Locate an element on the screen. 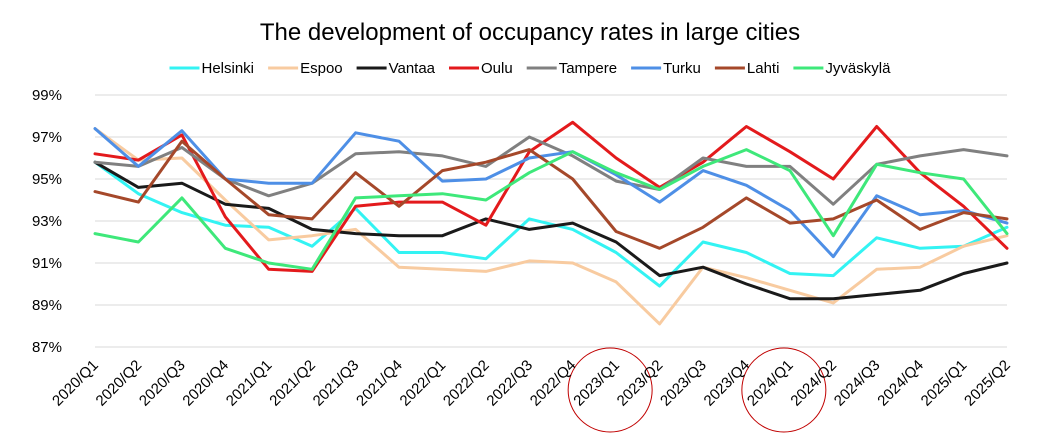  x-tick-label-2024-q4: 2024/Q4 is located at coordinates (900, 383).